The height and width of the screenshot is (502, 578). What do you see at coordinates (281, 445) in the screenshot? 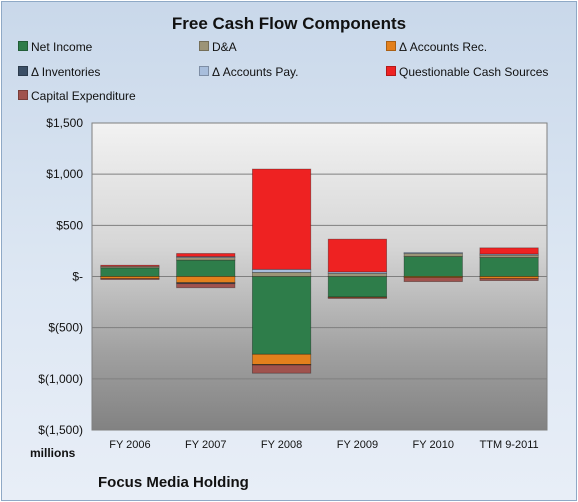
I see `x-tick-label: FY 2008` at bounding box center [281, 445].